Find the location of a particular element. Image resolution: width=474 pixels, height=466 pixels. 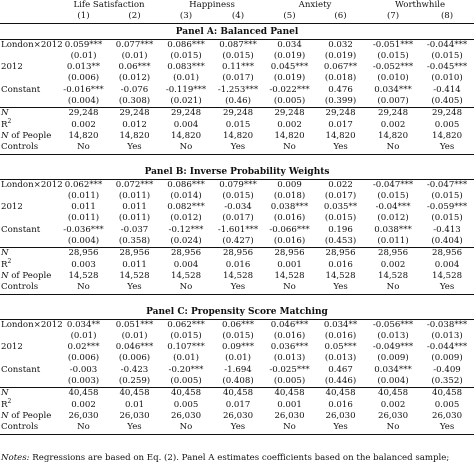

table-cell: (0.006) is located at coordinates (83, 78).